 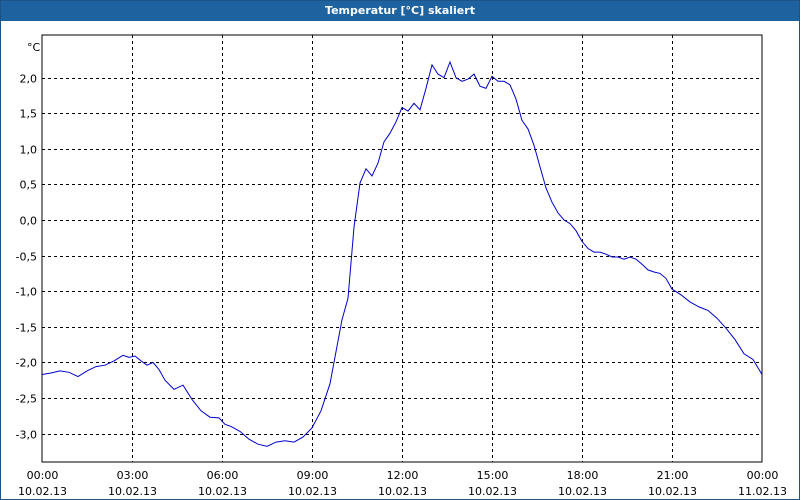 What do you see at coordinates (313, 475) in the screenshot?
I see `x-tick-time-label: 09:00` at bounding box center [313, 475].